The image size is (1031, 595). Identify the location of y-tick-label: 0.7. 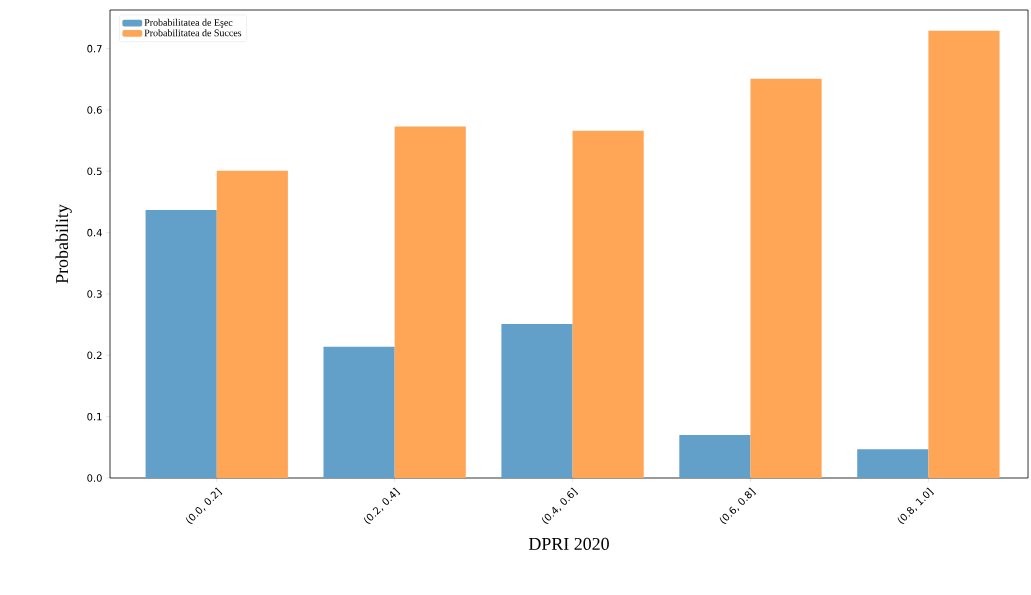
(94, 48).